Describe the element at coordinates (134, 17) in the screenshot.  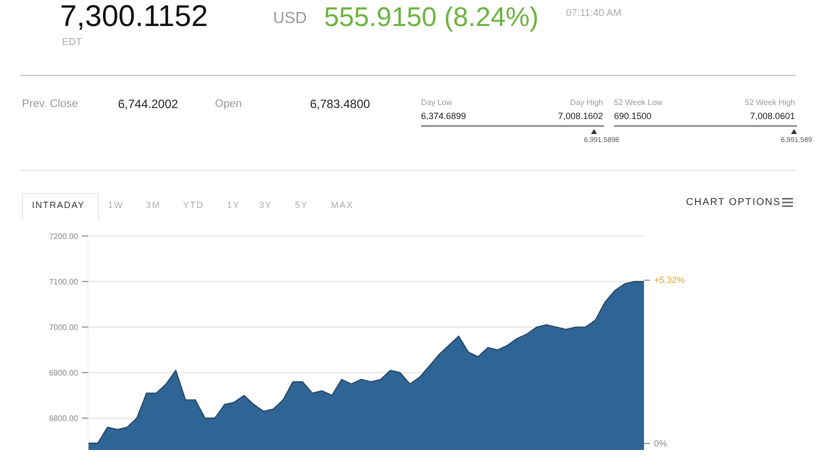
I see `text: 7,300.1152` at that location.